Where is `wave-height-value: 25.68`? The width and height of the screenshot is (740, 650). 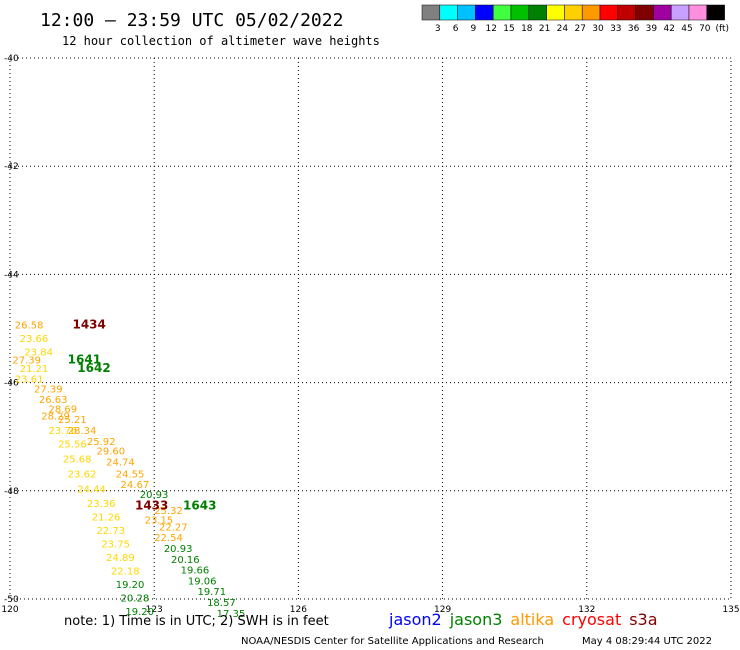
wave-height-value: 25.68 is located at coordinates (77, 460).